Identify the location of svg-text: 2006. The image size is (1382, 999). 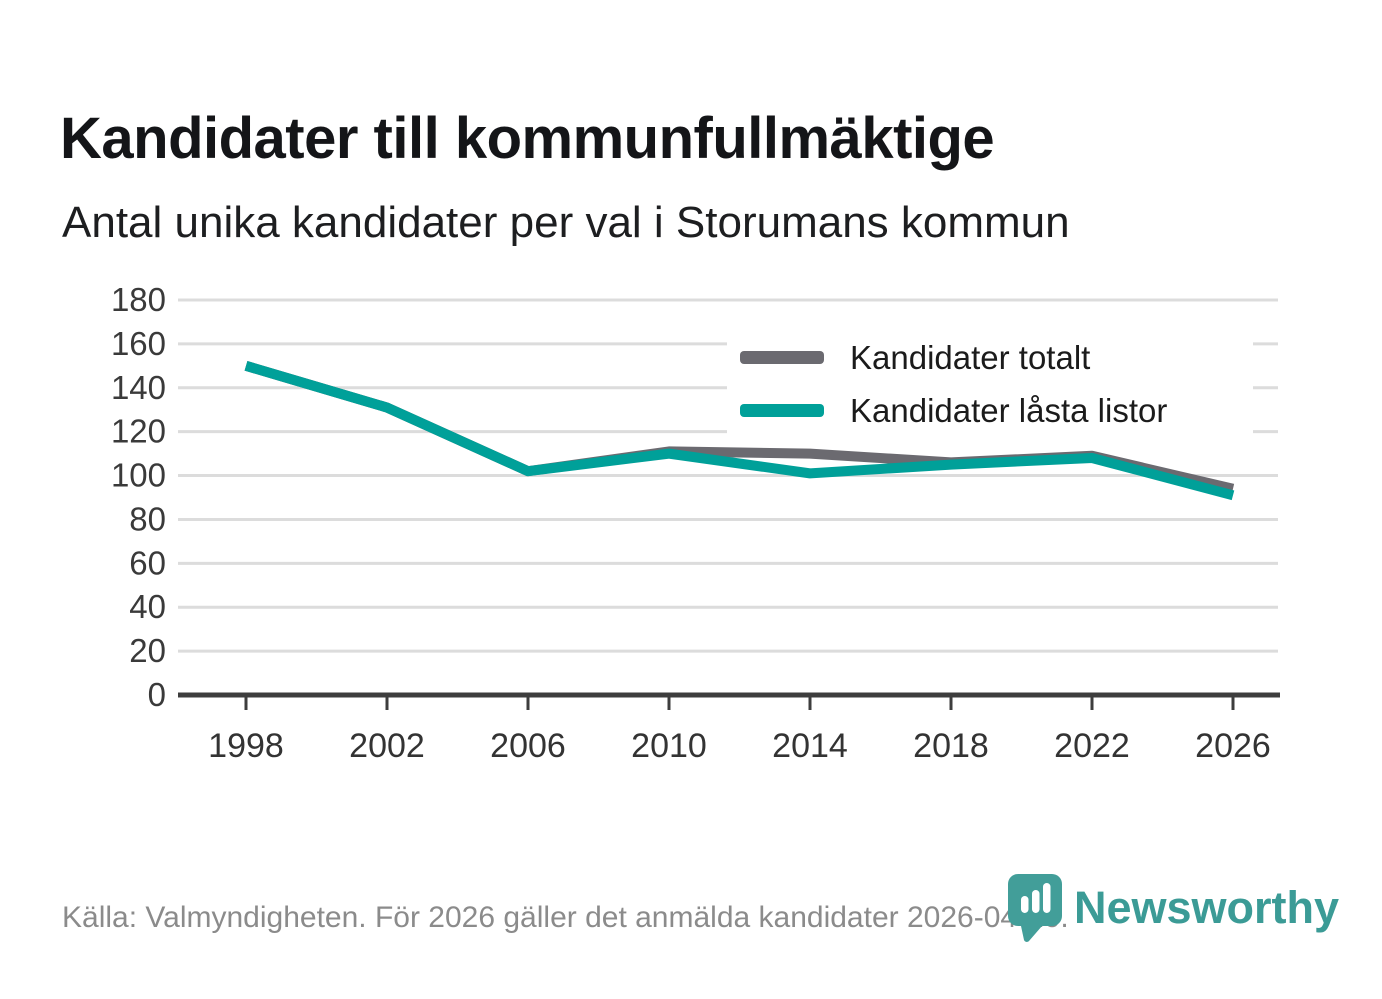
(528, 746).